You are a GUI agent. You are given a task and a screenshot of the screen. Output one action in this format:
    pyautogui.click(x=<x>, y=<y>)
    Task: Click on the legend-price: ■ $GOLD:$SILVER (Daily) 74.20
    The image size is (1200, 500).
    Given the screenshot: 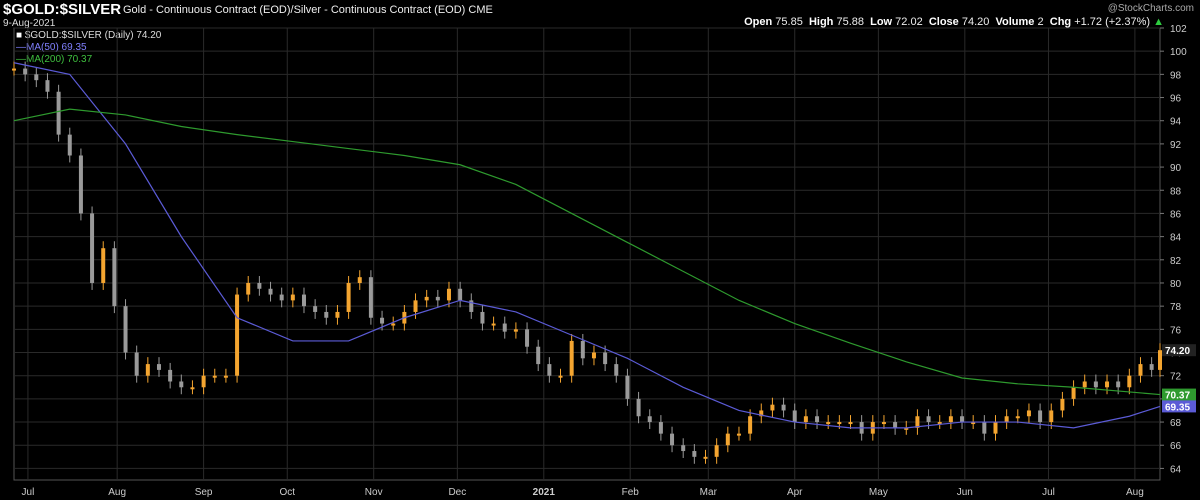 What is the action you would take?
    pyautogui.click(x=89, y=35)
    